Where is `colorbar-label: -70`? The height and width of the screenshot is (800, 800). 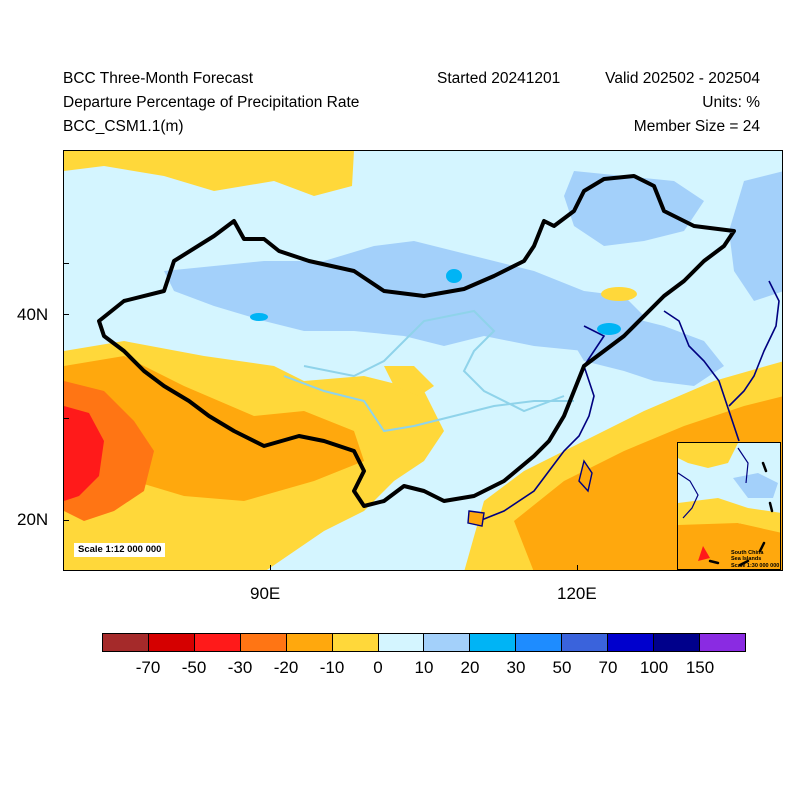
colorbar-label: -70 is located at coordinates (148, 667).